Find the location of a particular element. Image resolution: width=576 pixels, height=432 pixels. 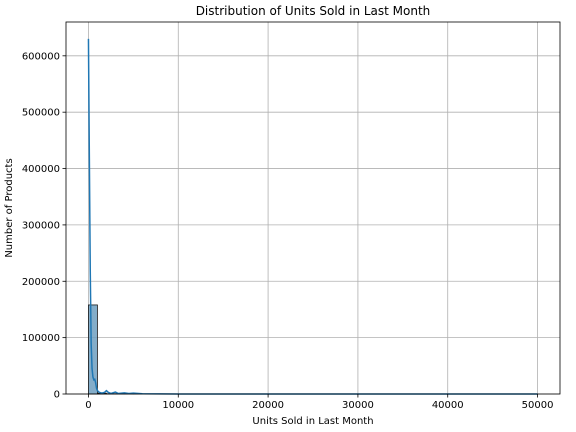

y-tick-label: 200000 is located at coordinates (41, 282).